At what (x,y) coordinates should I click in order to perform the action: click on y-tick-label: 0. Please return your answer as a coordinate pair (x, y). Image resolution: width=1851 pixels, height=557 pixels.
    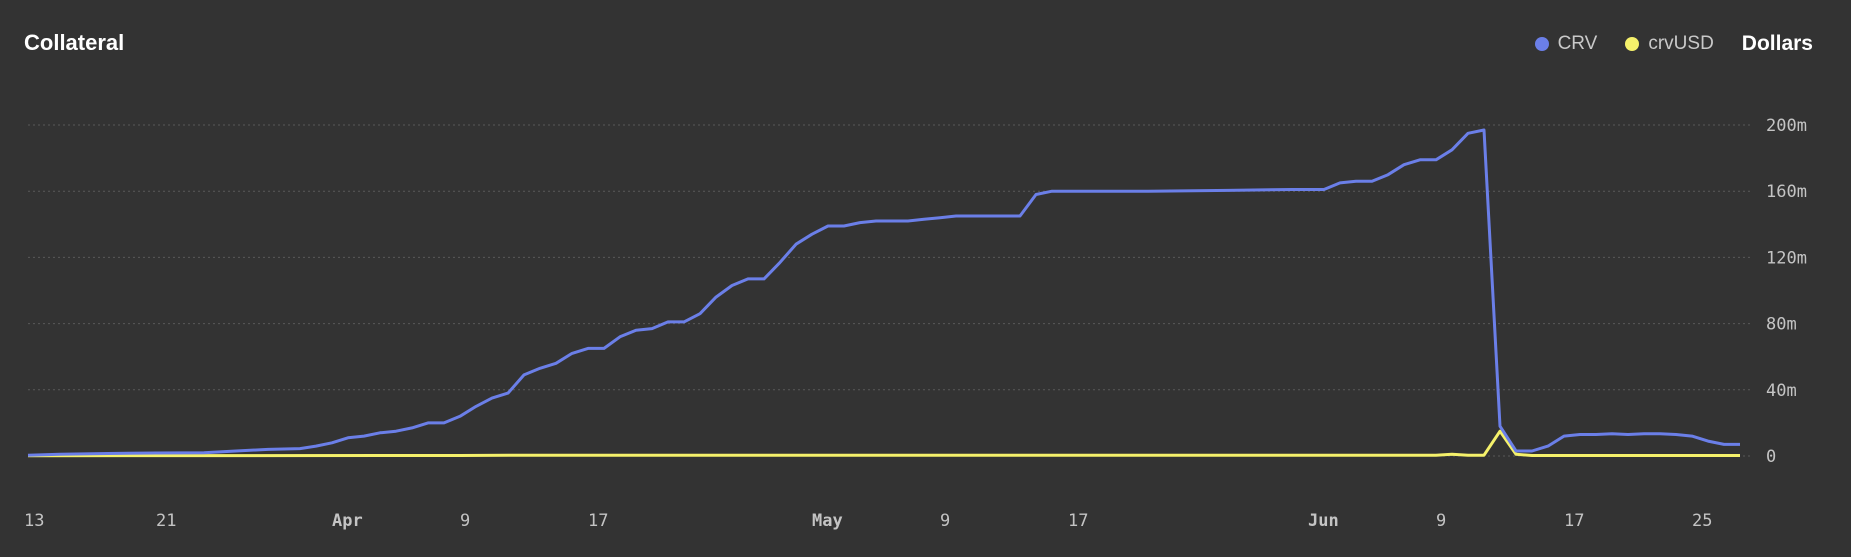
    Looking at the image, I should click on (1771, 457).